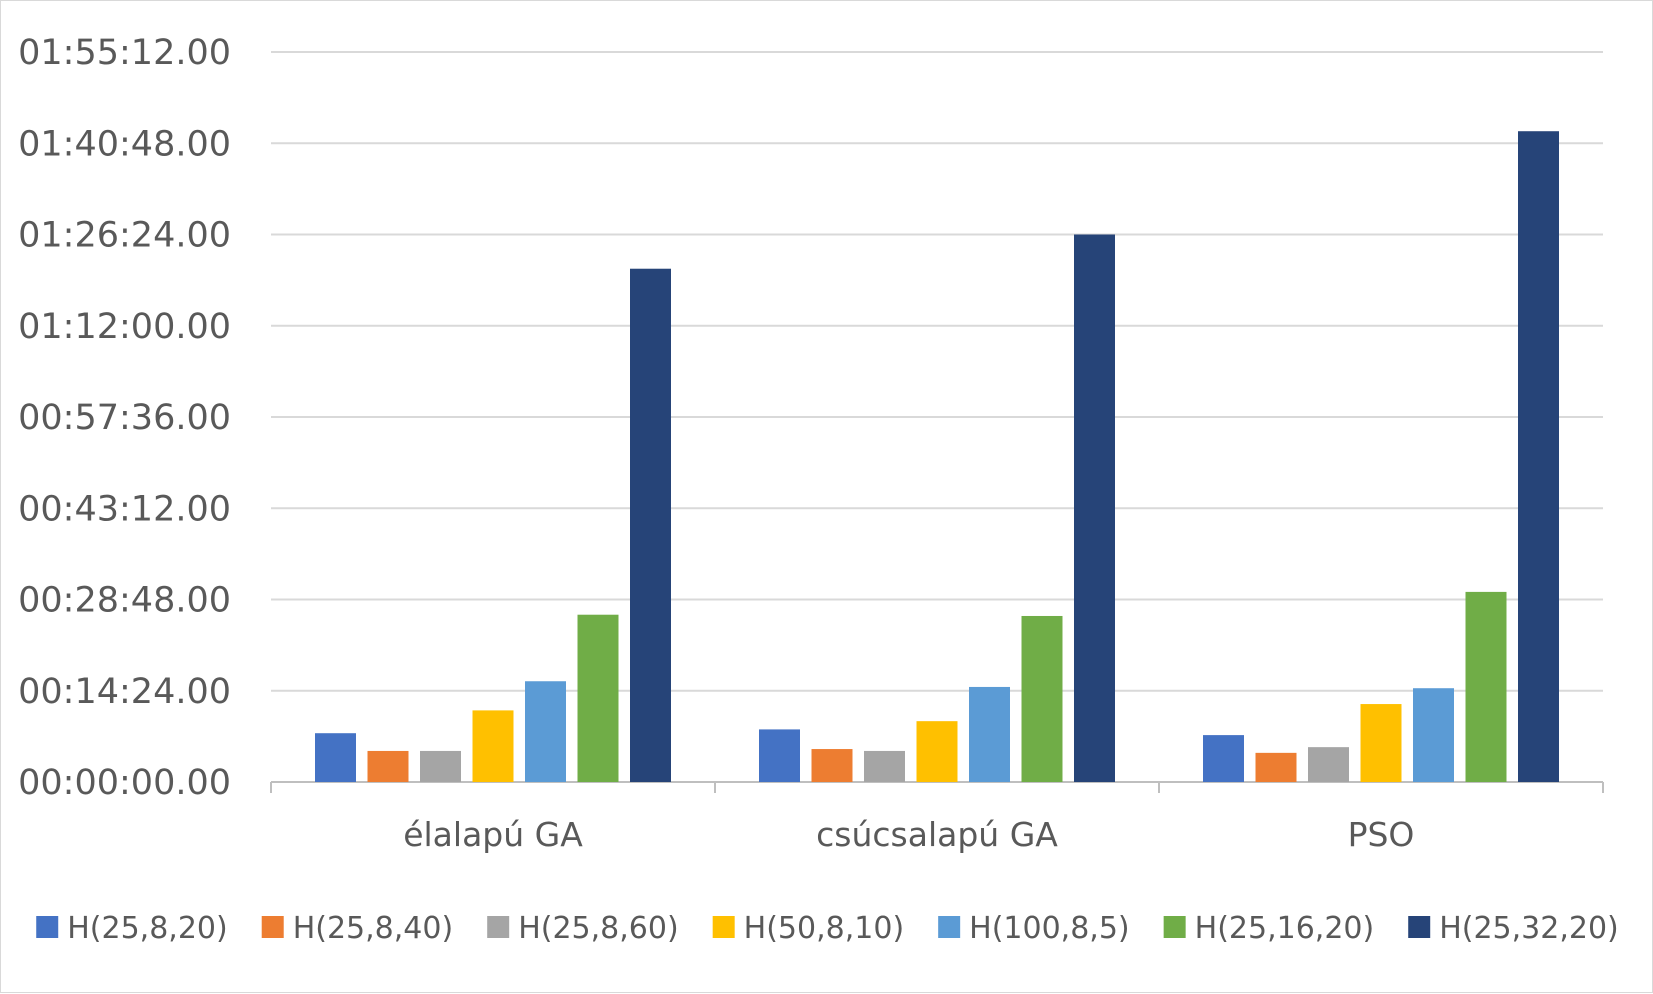 The width and height of the screenshot is (1653, 994). I want to click on legend-item: H(25,8,60), so click(583, 928).